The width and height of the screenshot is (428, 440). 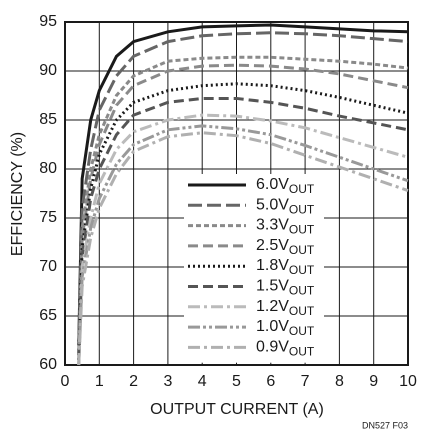 What do you see at coordinates (48, 70) in the screenshot?
I see `y-tick-label: 90` at bounding box center [48, 70].